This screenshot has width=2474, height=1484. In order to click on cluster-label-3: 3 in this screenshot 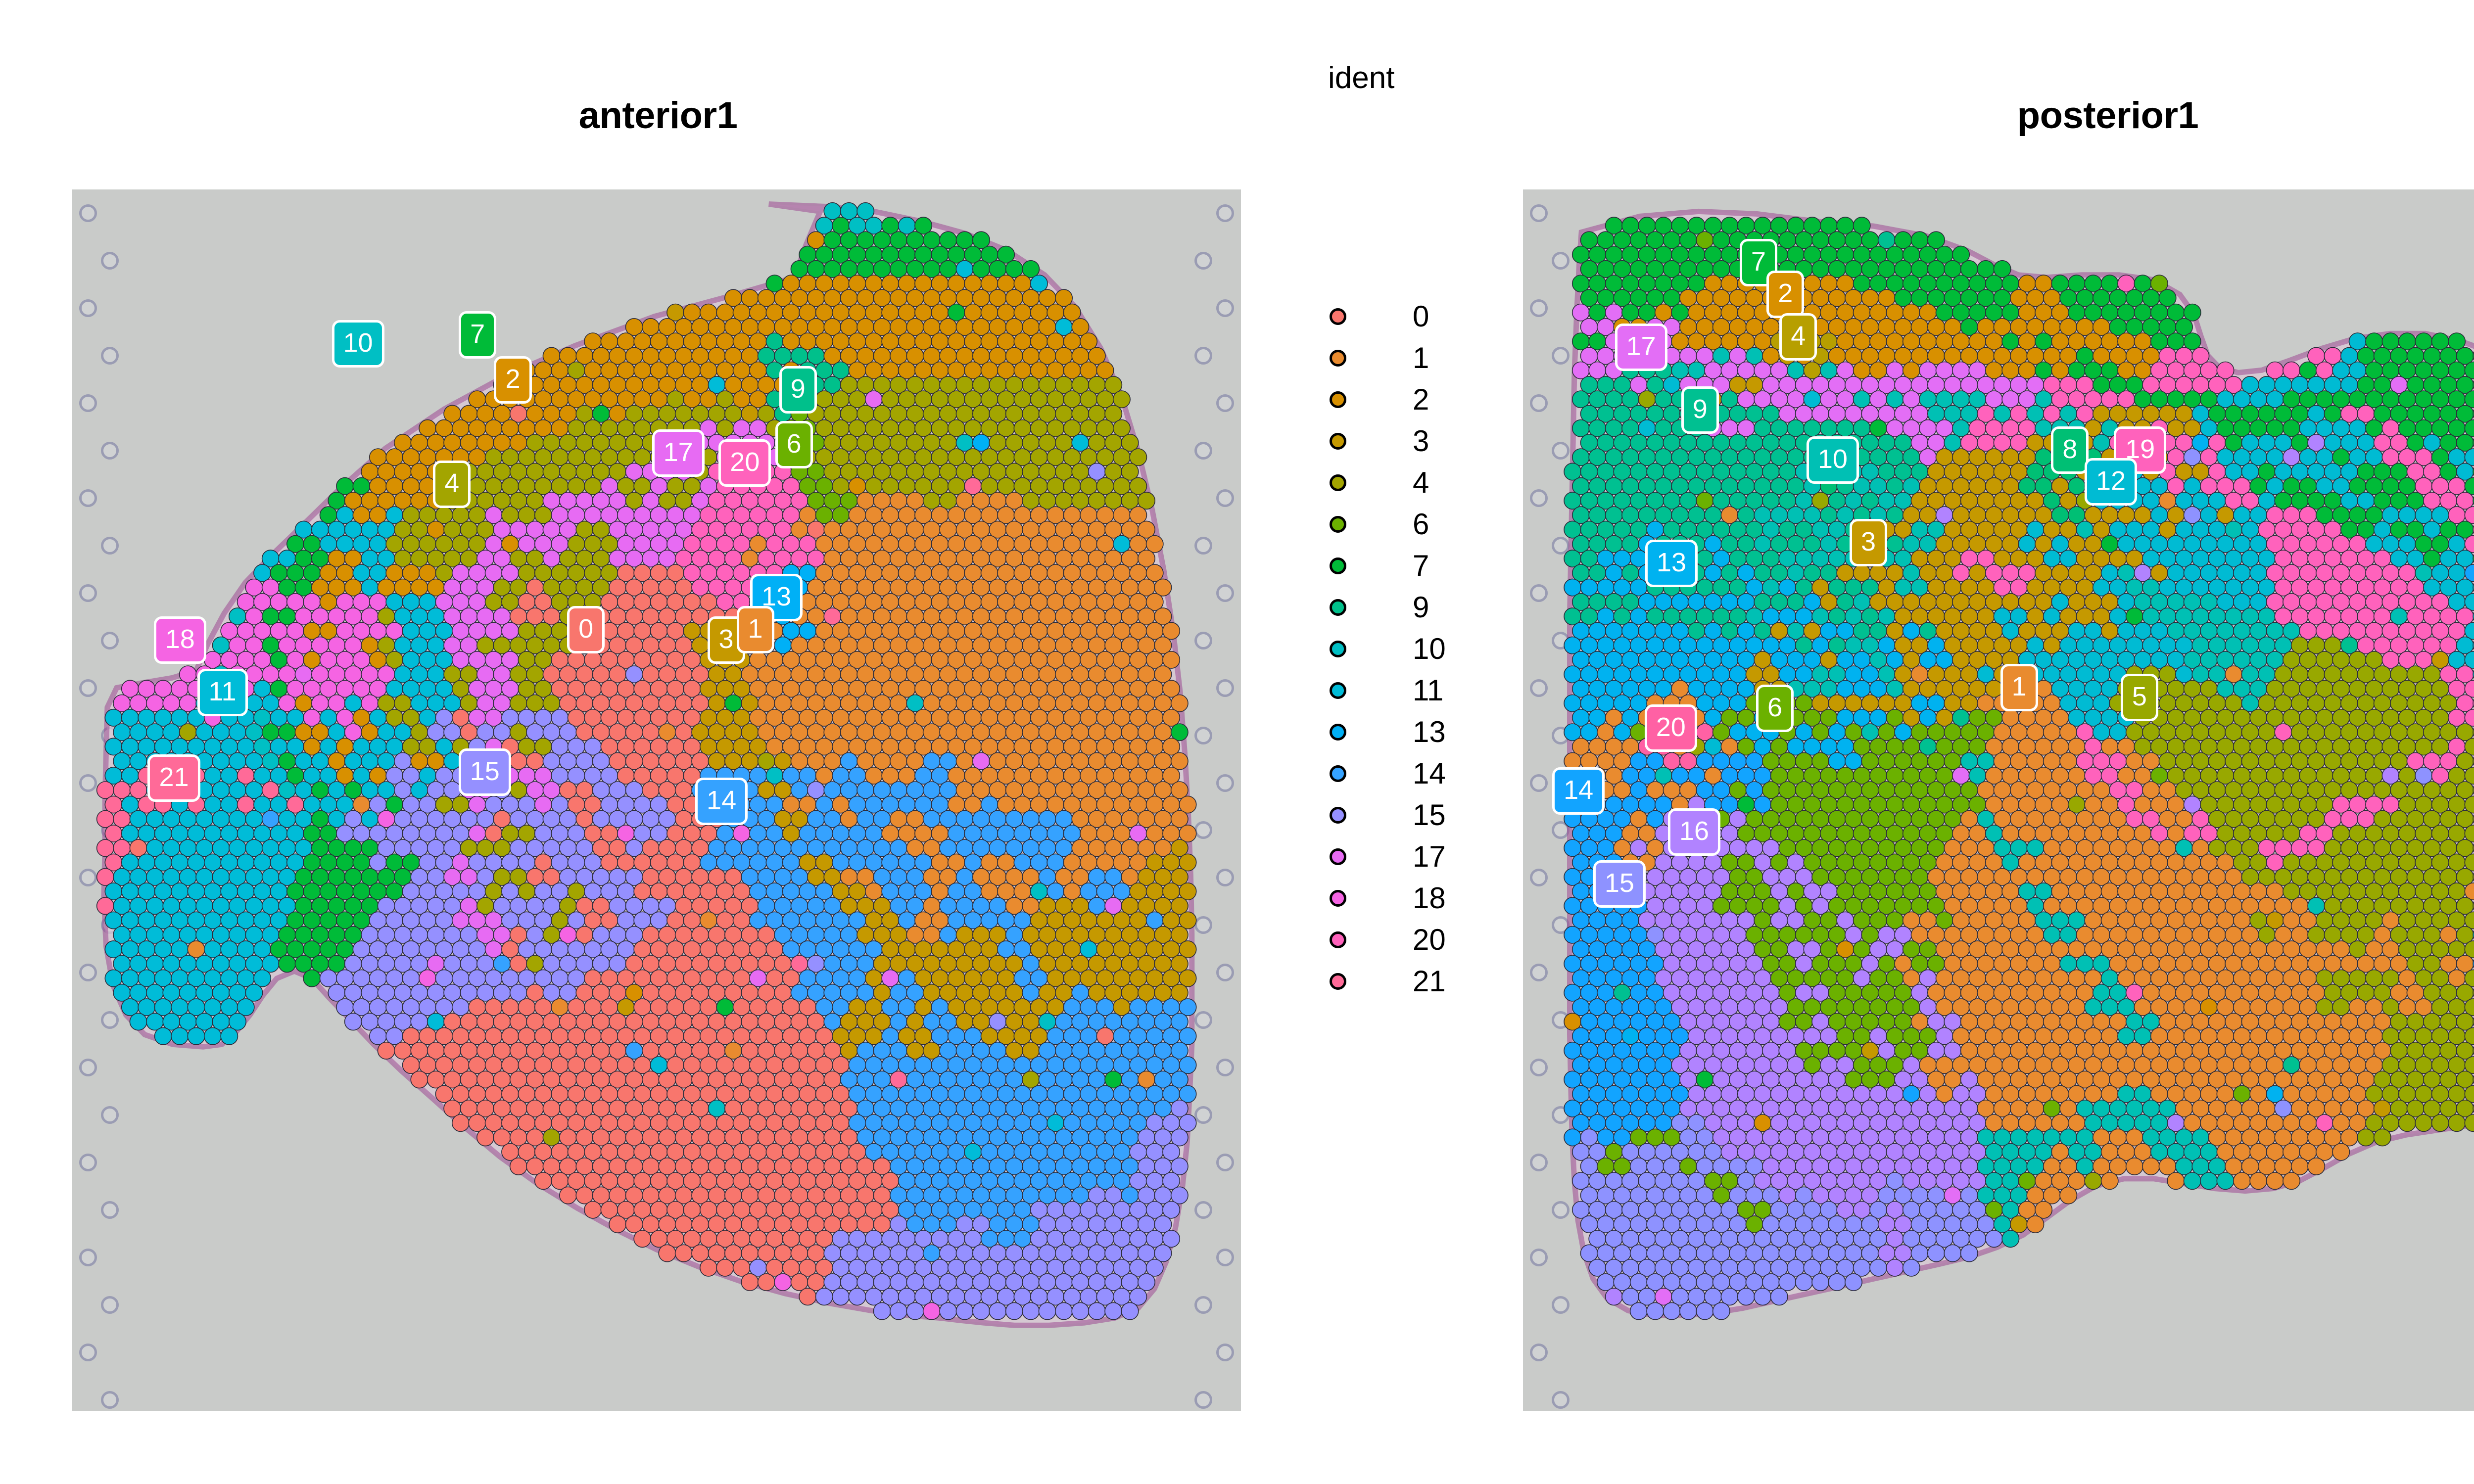, I will do `click(1868, 542)`.